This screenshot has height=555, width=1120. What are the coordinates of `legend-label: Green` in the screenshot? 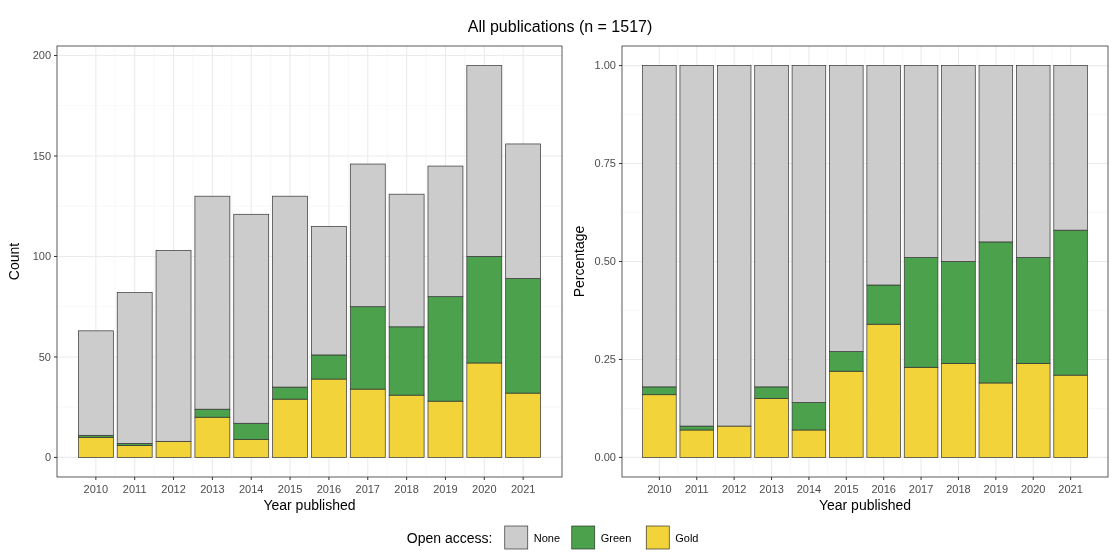 It's located at (616, 538).